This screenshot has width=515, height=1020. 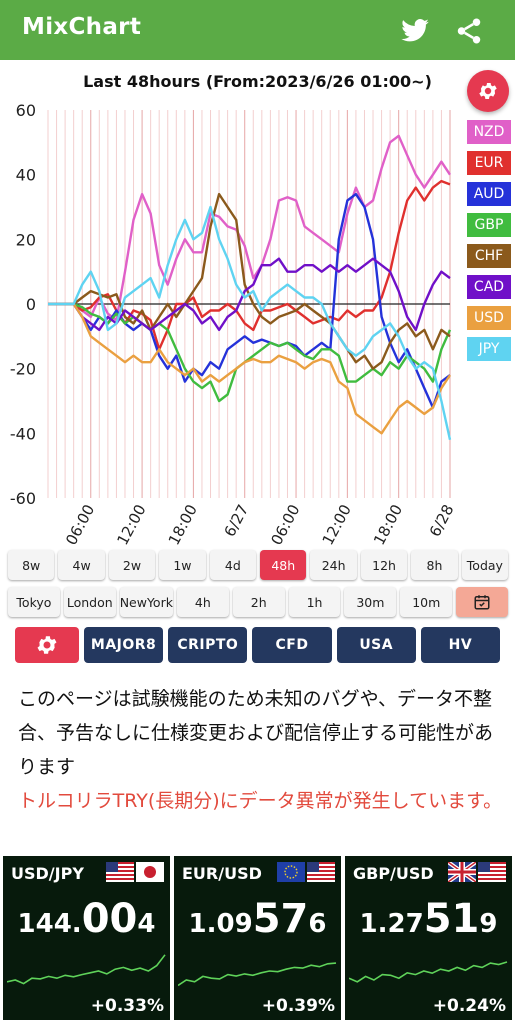 What do you see at coordinates (26, 239) in the screenshot?
I see `y-tick-label: 20` at bounding box center [26, 239].